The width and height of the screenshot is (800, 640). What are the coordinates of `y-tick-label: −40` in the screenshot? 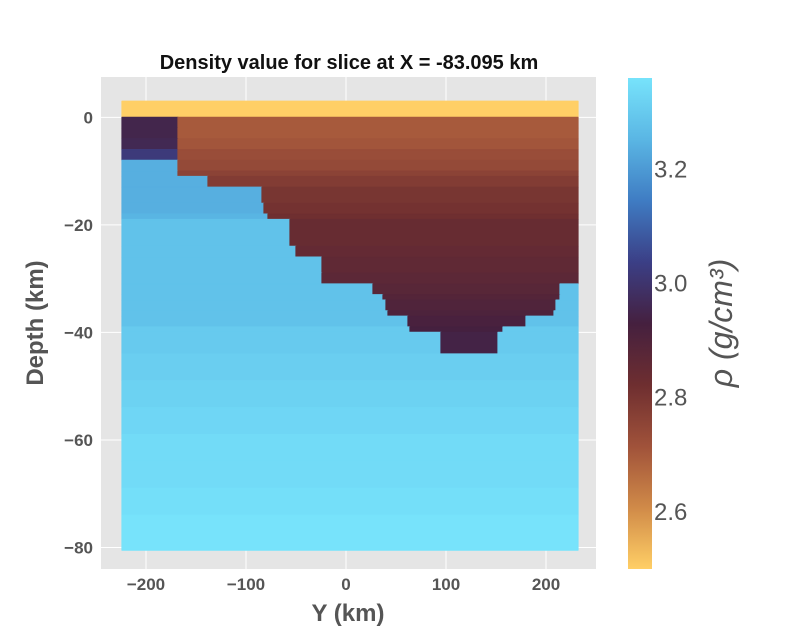 It's located at (78, 332).